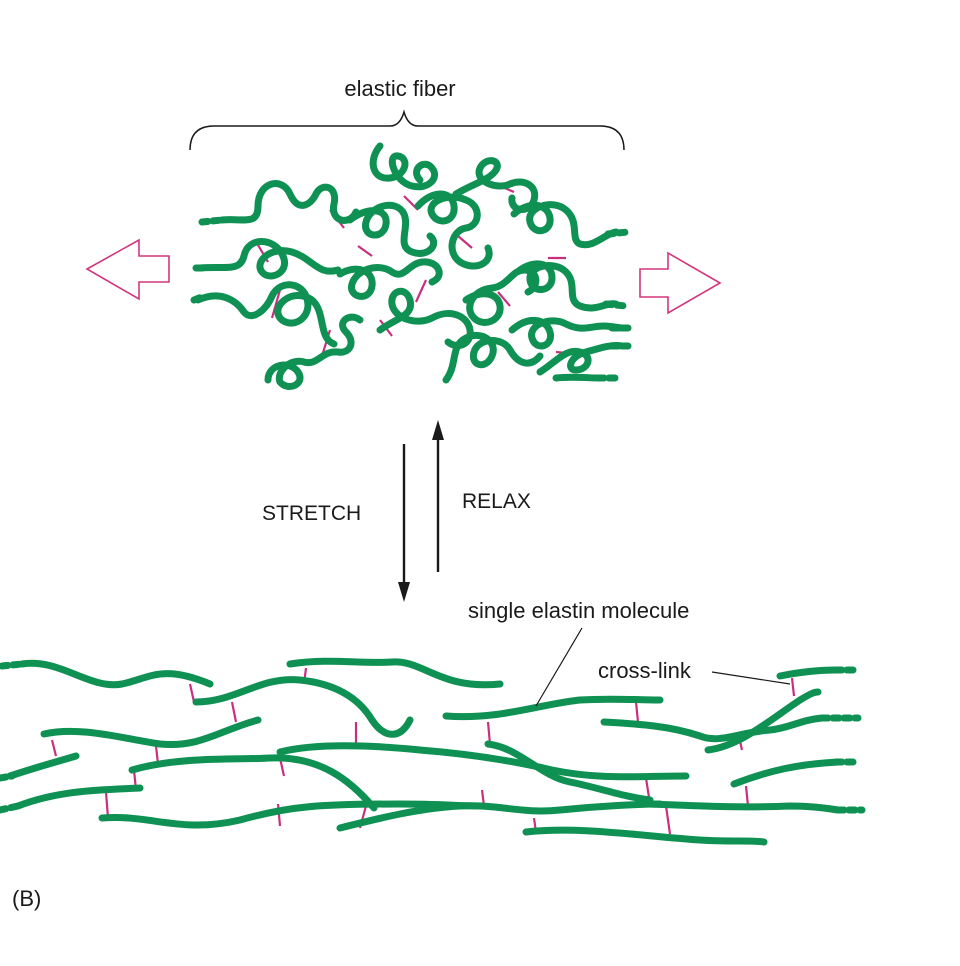 The height and width of the screenshot is (966, 960). What do you see at coordinates (496, 501) in the screenshot?
I see `relax-label: RELAX` at bounding box center [496, 501].